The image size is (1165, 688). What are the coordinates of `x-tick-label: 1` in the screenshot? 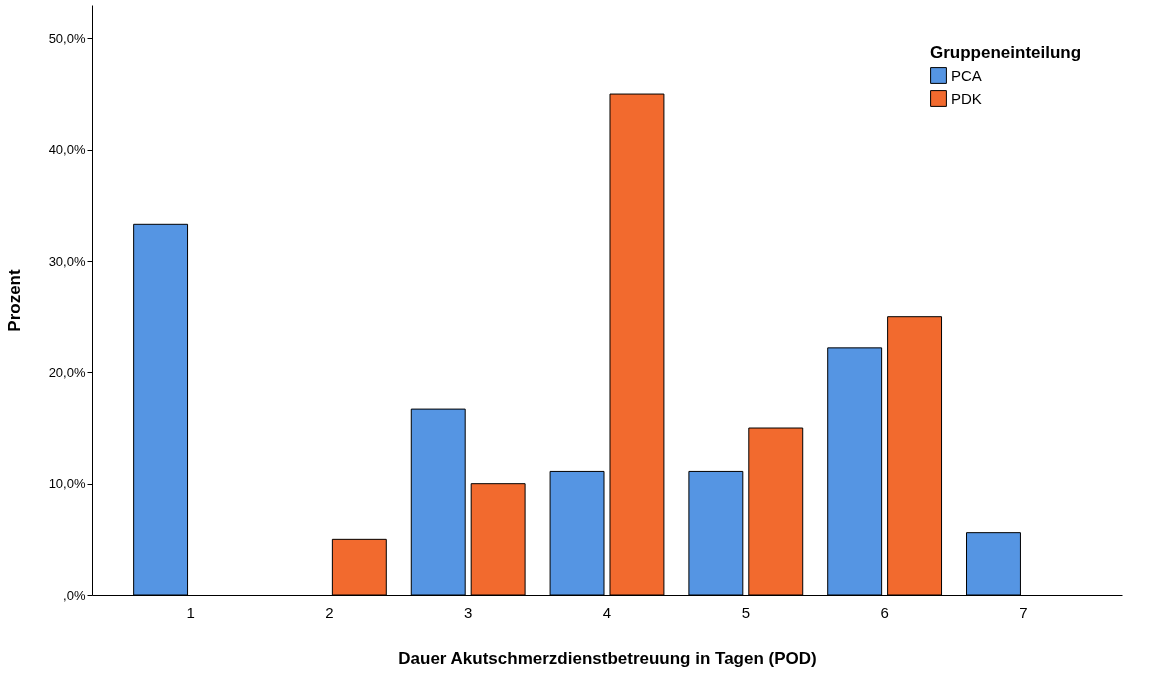 It's located at (190, 612).